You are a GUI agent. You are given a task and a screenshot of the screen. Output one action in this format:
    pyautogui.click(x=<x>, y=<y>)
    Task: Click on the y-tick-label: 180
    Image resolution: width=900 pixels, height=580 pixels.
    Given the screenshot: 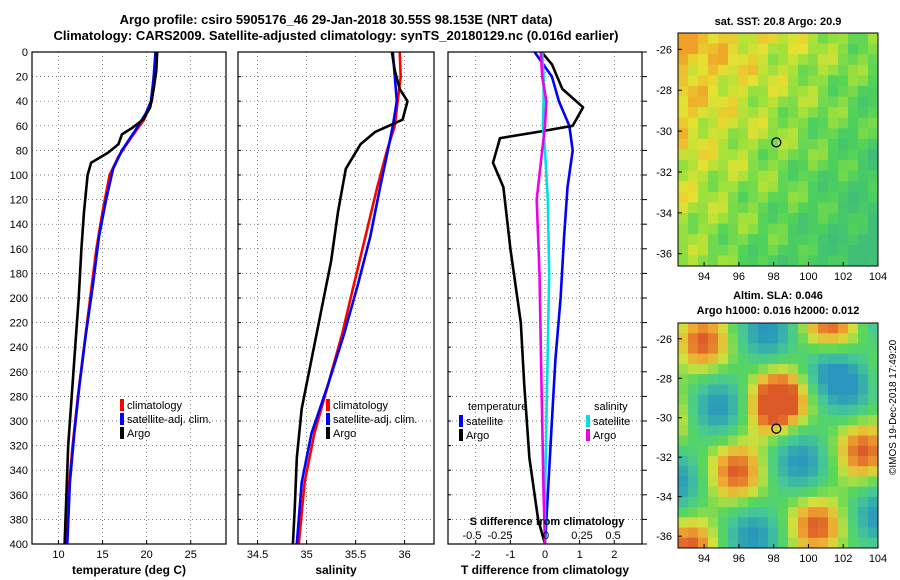 What is the action you would take?
    pyautogui.click(x=19, y=274)
    